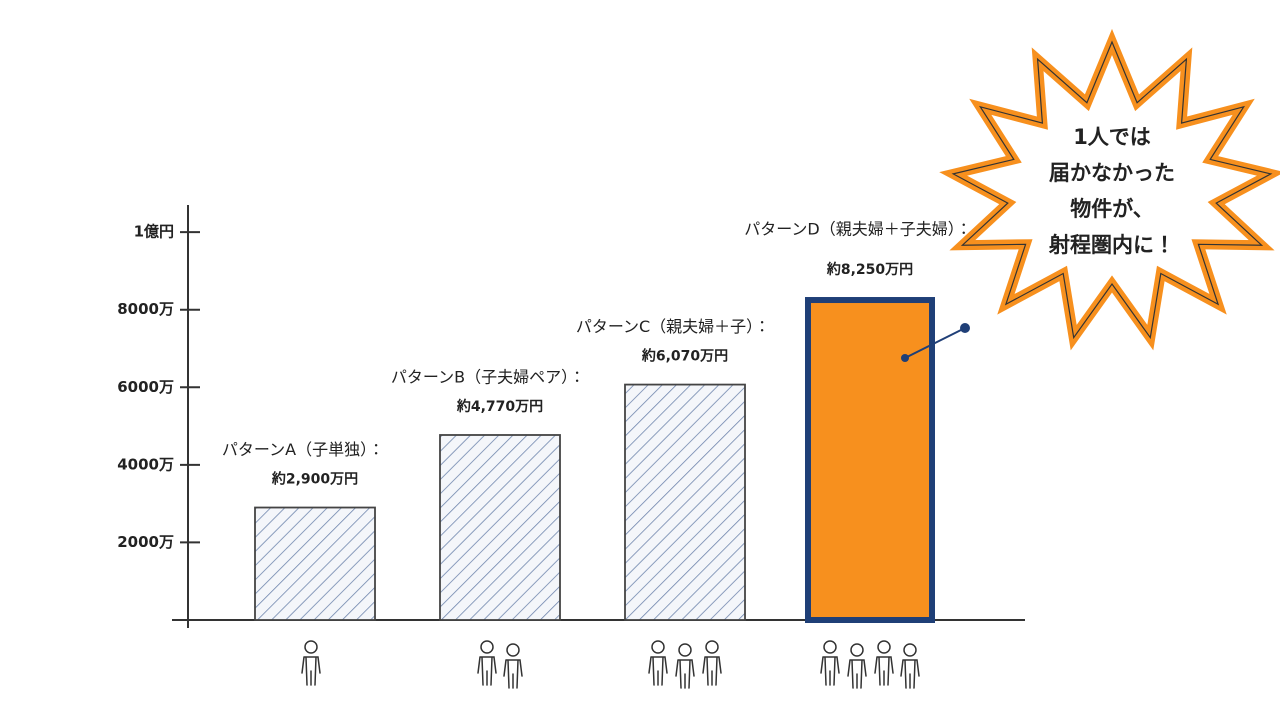  Describe the element at coordinates (145, 542) in the screenshot. I see `y-tick-label: 2000万` at that location.